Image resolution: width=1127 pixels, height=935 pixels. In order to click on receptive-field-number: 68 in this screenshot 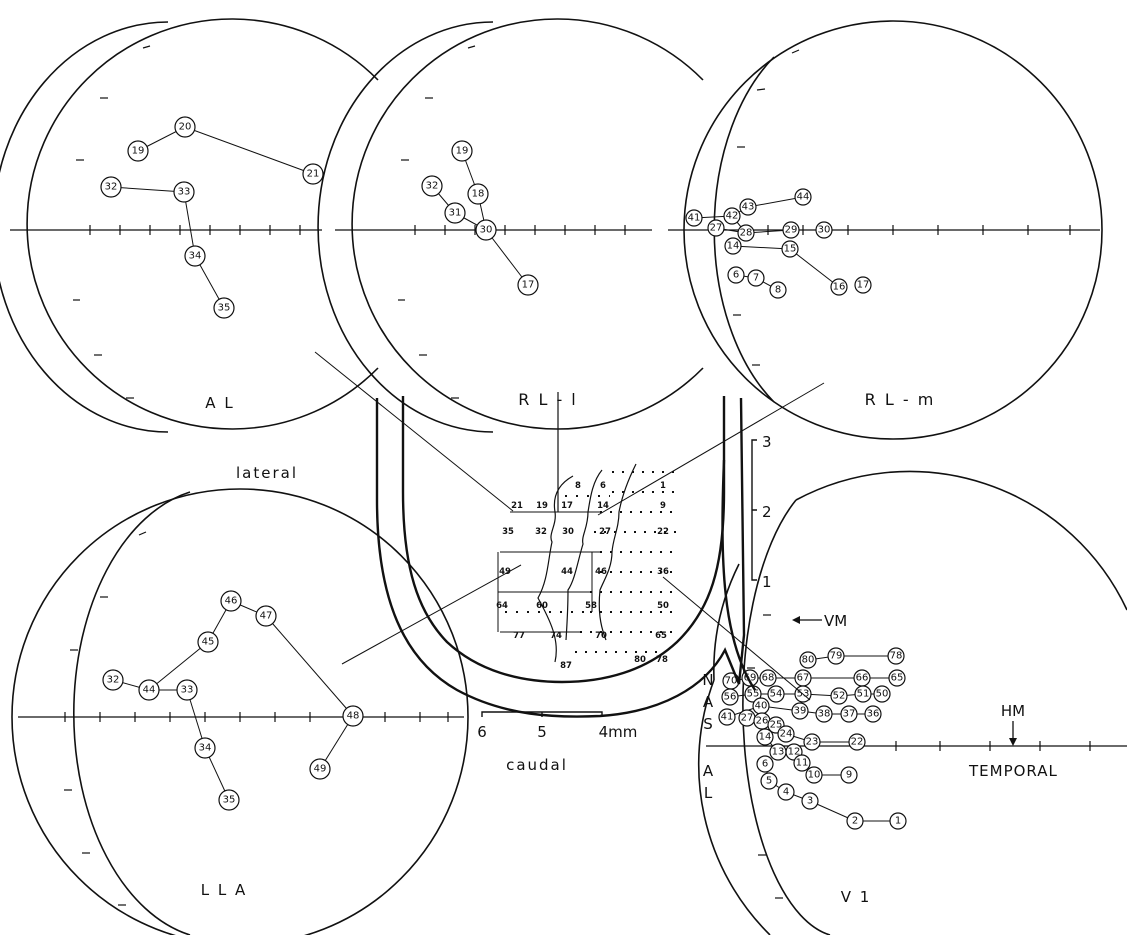, I will do `click(768, 678)`.